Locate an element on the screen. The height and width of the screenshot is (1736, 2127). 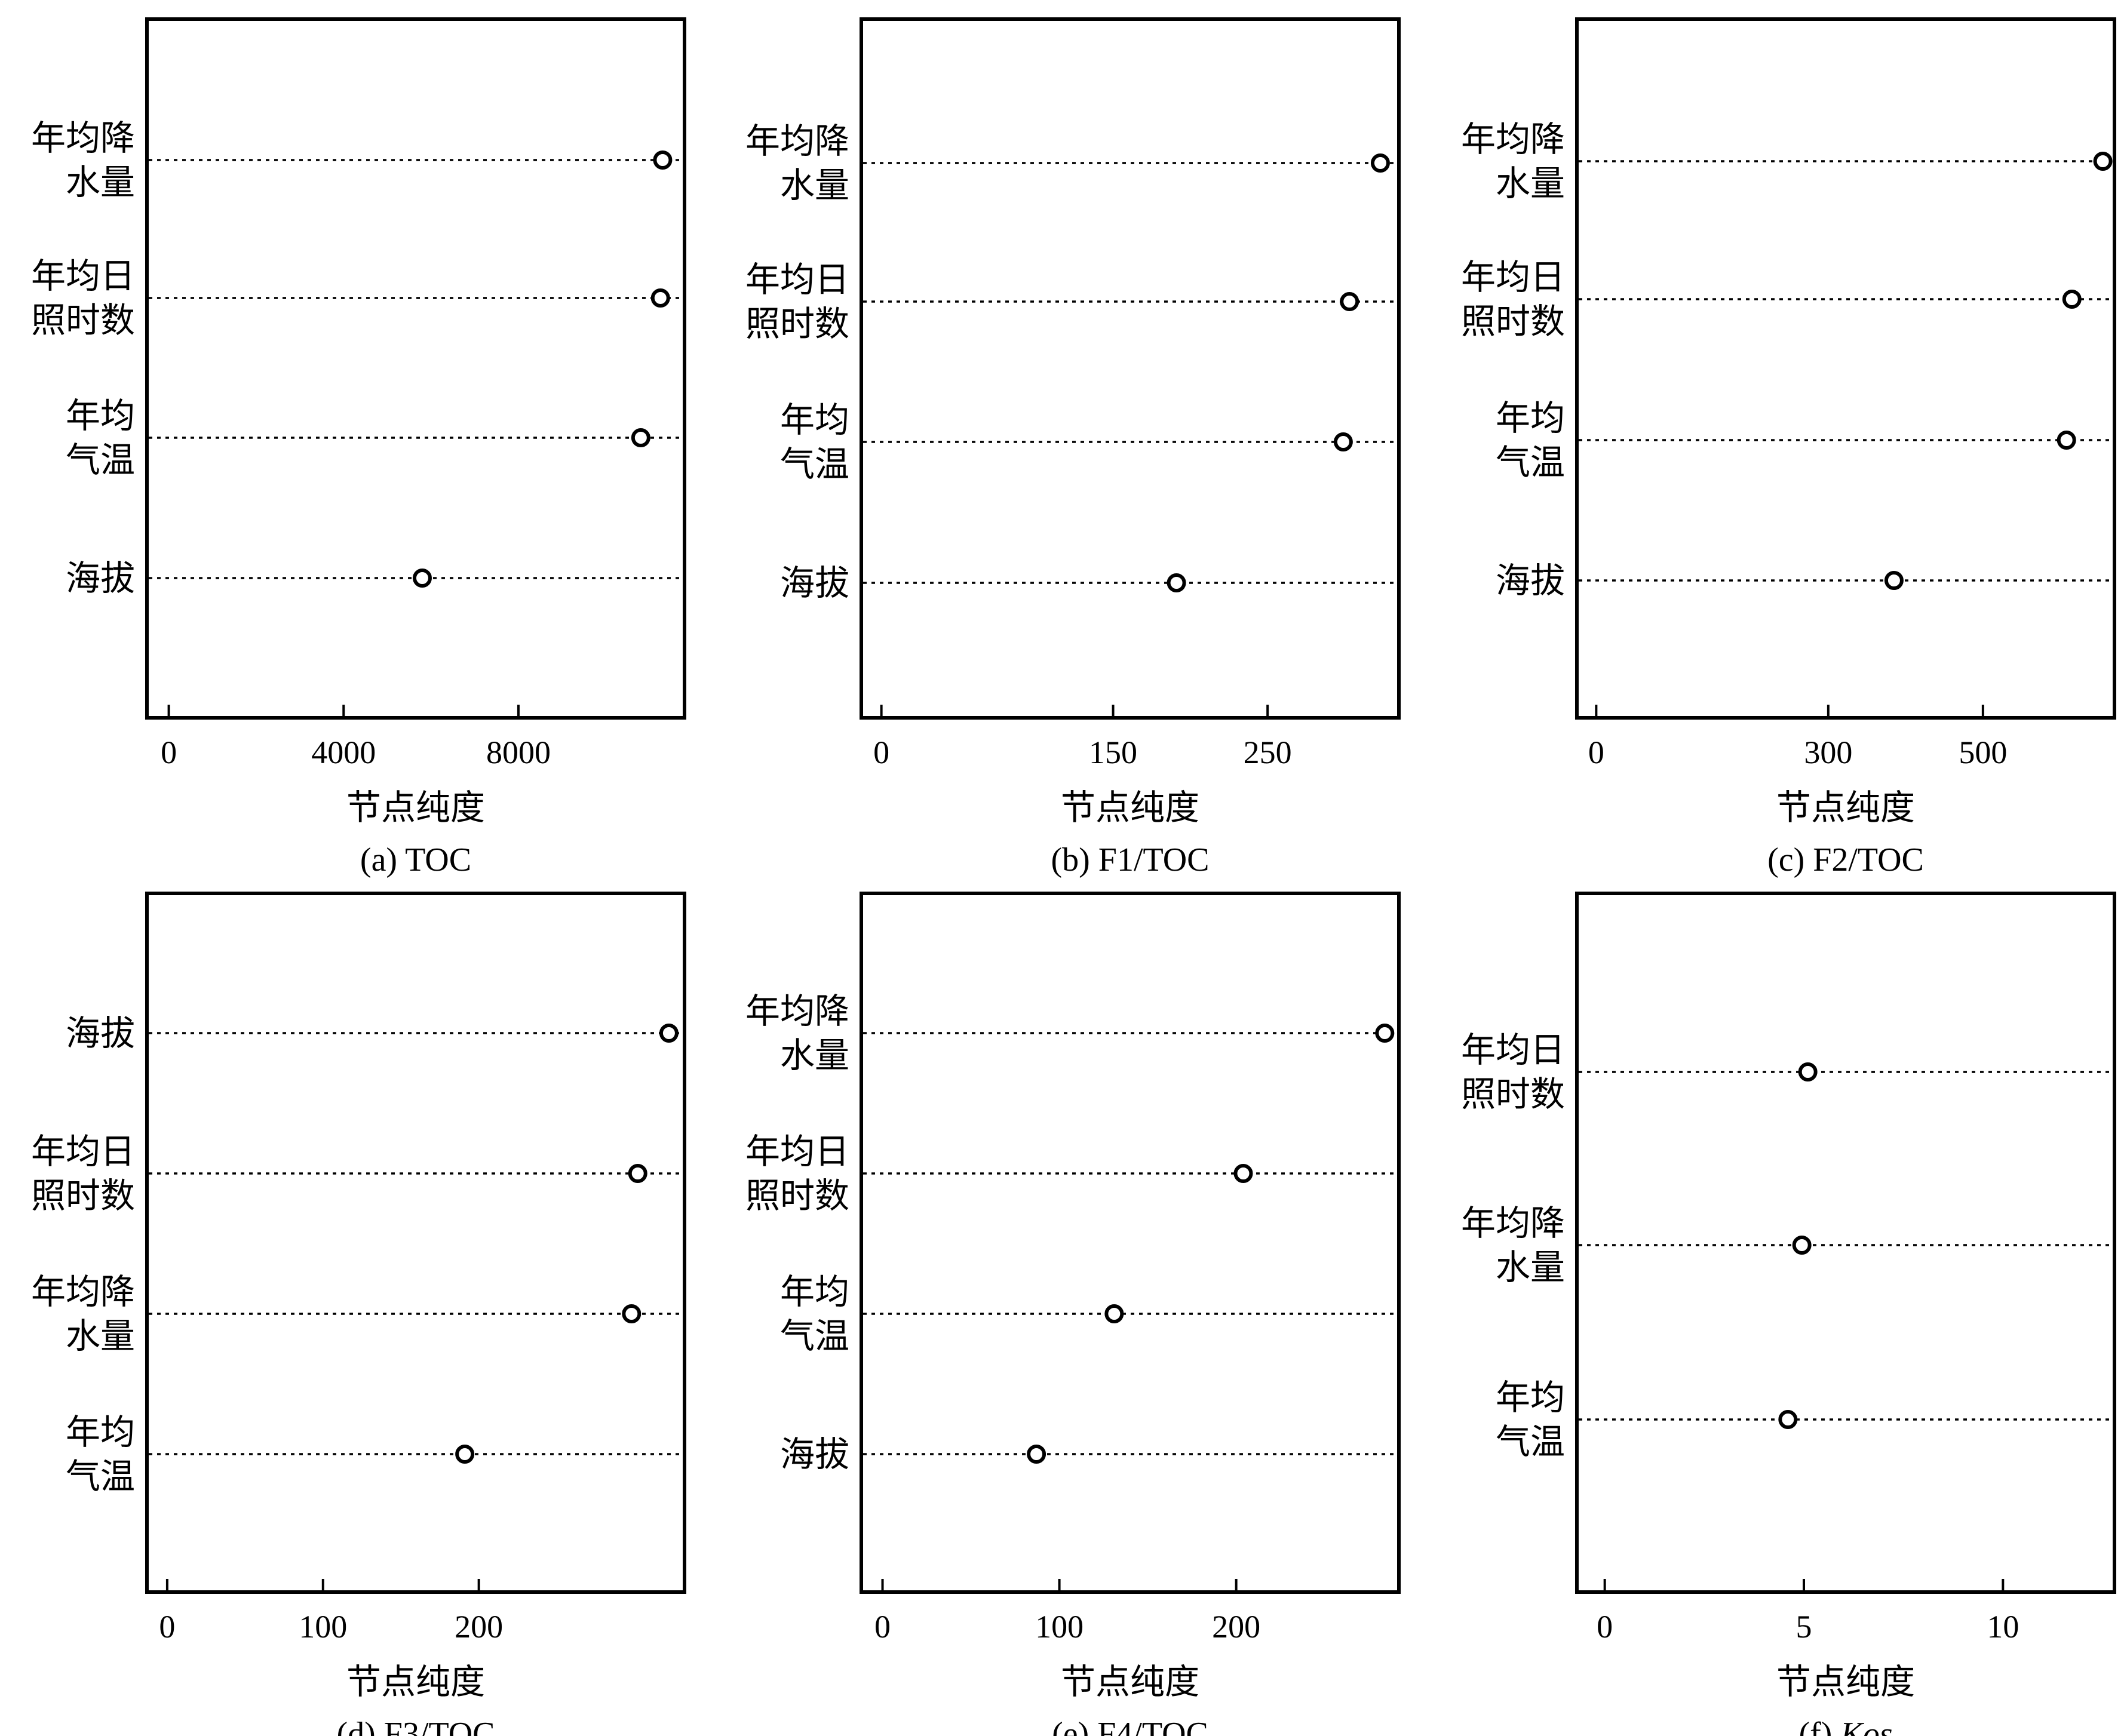
panel-caption: (a) TOC is located at coordinates (415, 859).